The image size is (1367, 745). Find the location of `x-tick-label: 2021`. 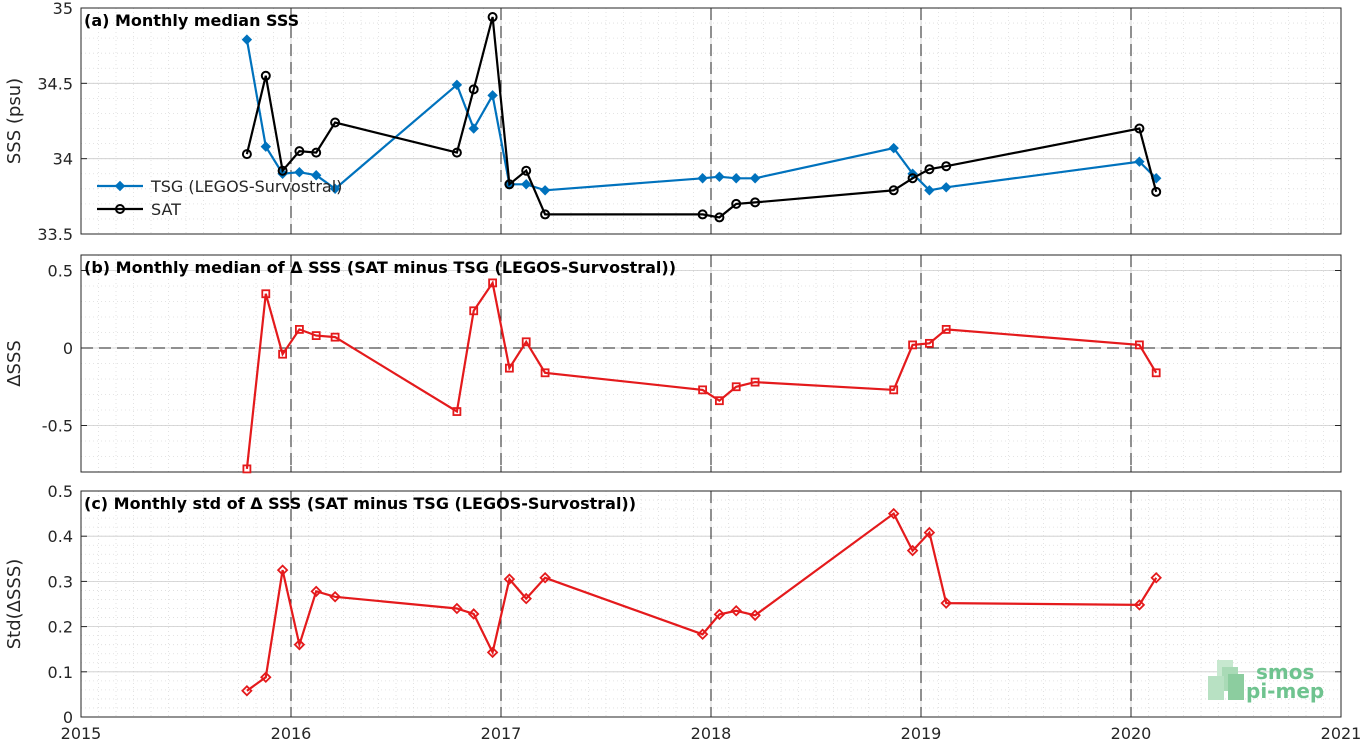

x-tick-label: 2021 is located at coordinates (1341, 733).